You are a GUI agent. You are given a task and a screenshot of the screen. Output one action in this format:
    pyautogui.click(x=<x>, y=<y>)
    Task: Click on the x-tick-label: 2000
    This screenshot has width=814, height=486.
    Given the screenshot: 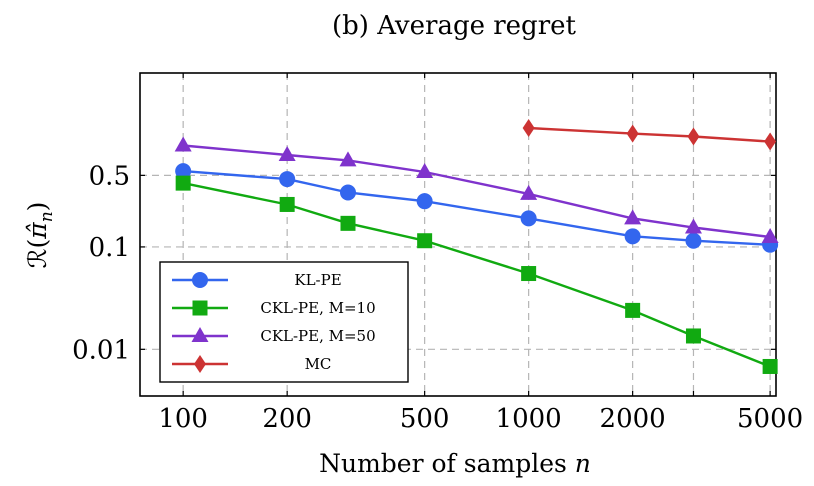 What is the action you would take?
    pyautogui.click(x=633, y=419)
    